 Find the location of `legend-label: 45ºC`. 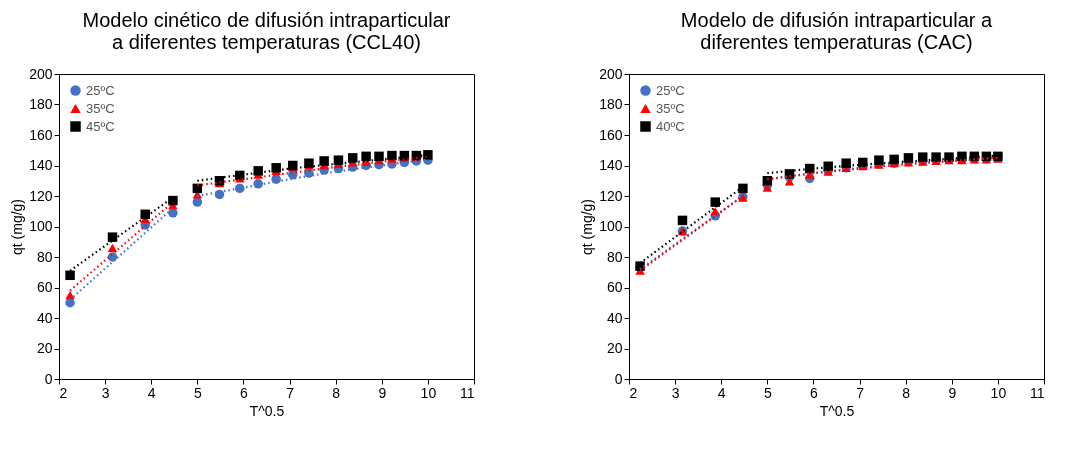

legend-label: 45ºC is located at coordinates (100, 126).